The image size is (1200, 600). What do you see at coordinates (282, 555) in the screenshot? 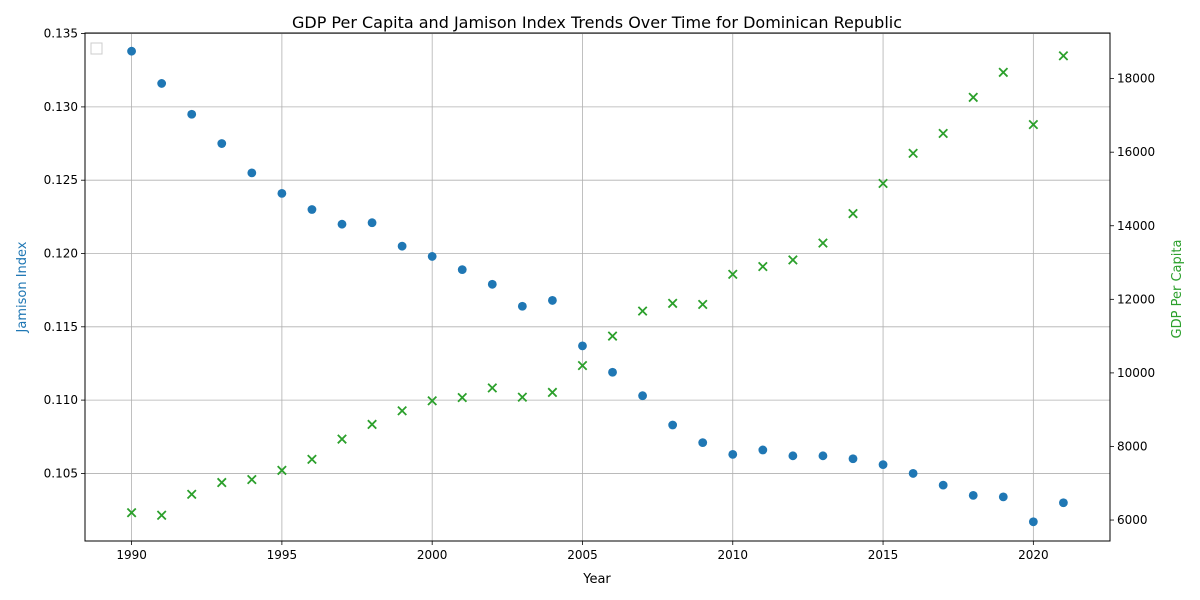
I see `x-tick-label: 1995` at bounding box center [282, 555].